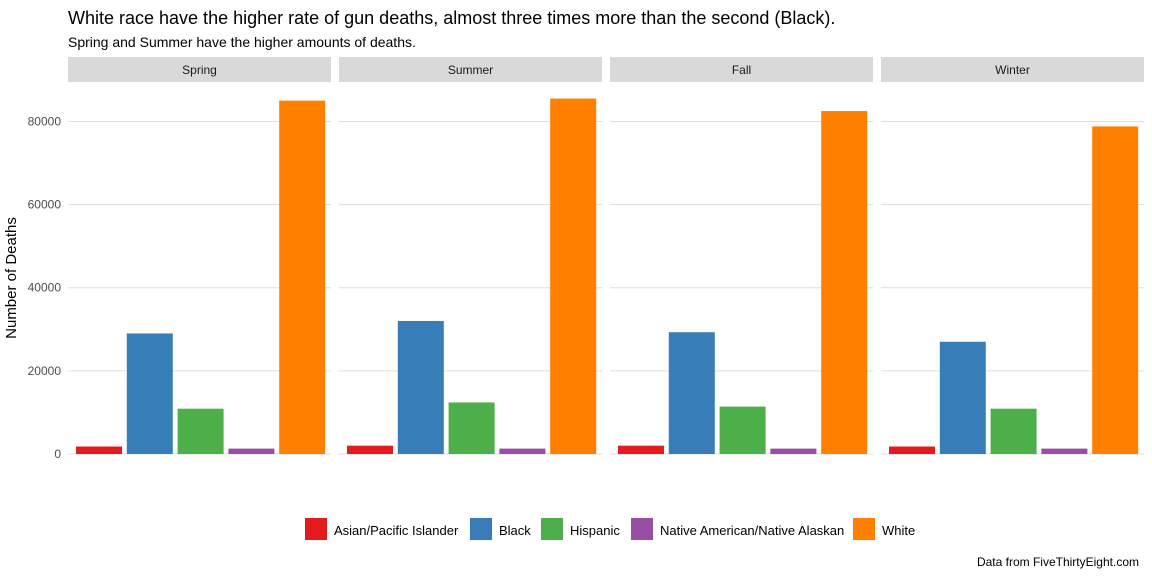  I want to click on chart-caption: Data from FiveThirtyEight.com, so click(1058, 562).